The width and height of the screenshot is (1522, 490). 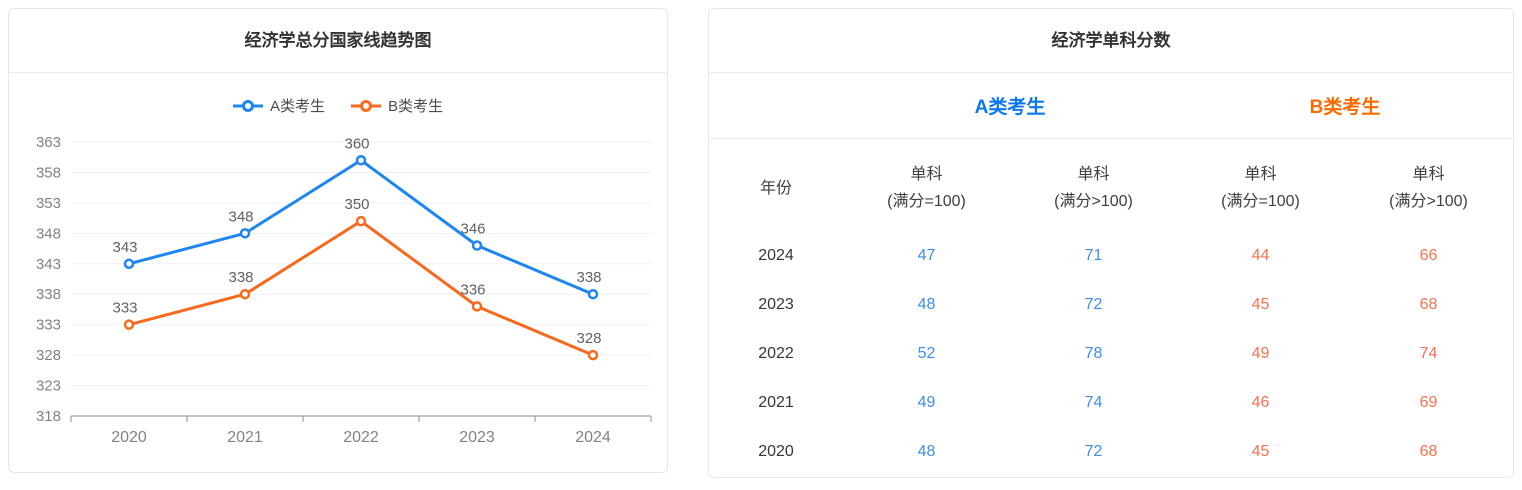 What do you see at coordinates (1260, 255) in the screenshot?
I see `score-cell: 44` at bounding box center [1260, 255].